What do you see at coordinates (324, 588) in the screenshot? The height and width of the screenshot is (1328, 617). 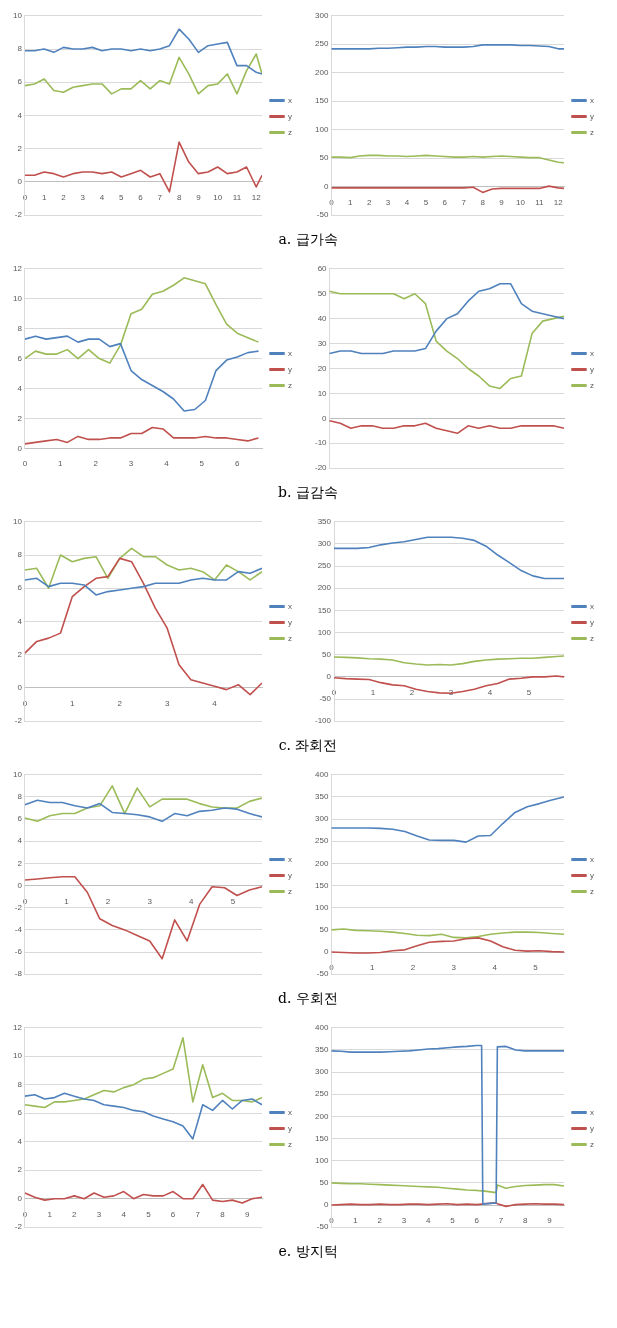 I see `y-tick-label: 200` at bounding box center [324, 588].